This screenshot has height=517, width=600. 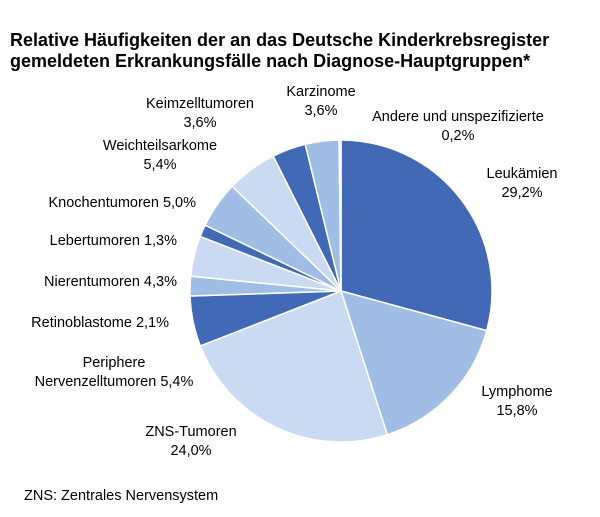 I want to click on slice-label: Periphere Nervenzelltumoren 5,4%, so click(x=114, y=372).